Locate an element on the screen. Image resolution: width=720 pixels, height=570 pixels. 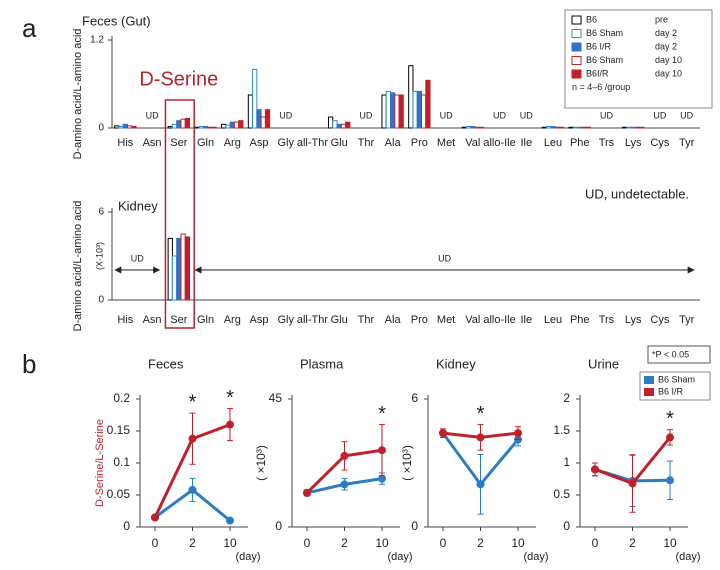
y-unit: (X·10³) is located at coordinates (99, 256).